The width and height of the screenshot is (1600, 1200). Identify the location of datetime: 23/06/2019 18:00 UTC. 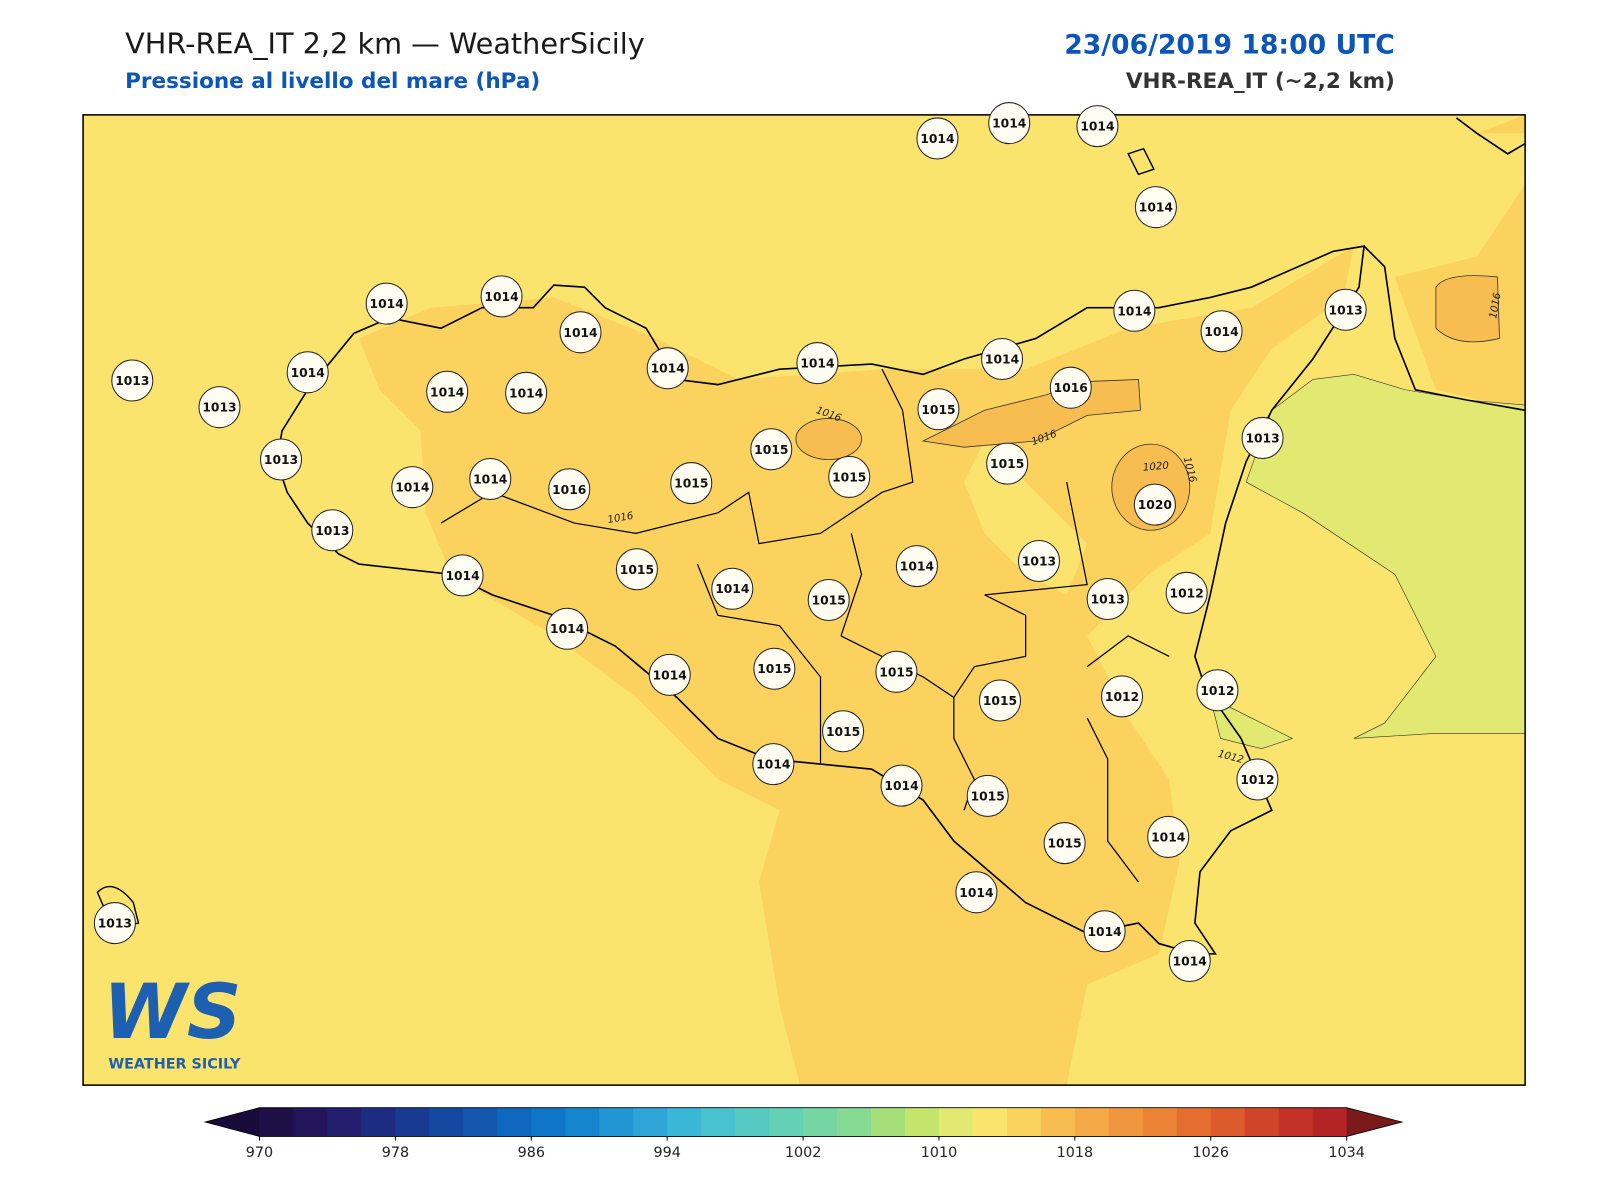
(1229, 44).